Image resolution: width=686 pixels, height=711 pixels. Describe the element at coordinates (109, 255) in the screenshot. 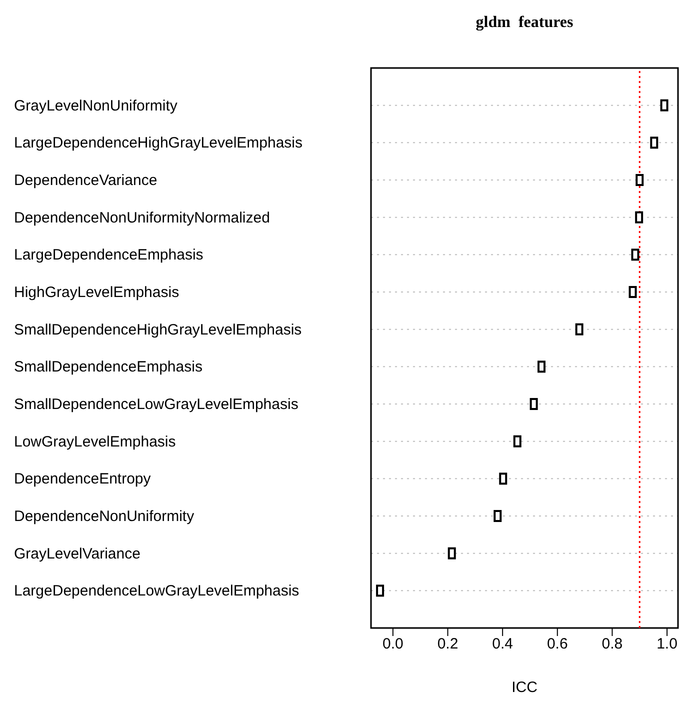

I see `y-tick-label: LargeDependenceEmphasis` at that location.